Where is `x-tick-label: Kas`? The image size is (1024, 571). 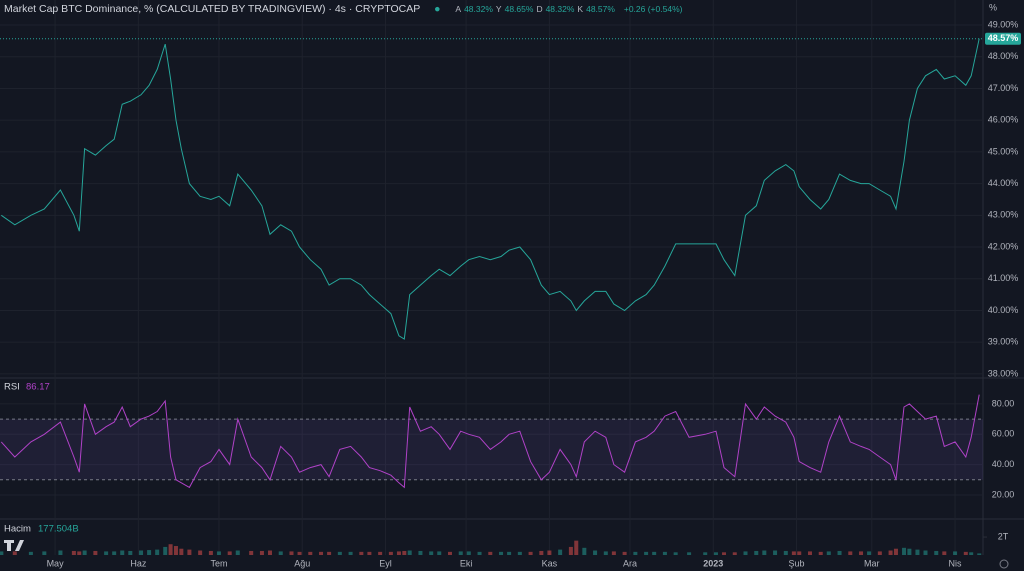 x-tick-label: Kas is located at coordinates (550, 563).